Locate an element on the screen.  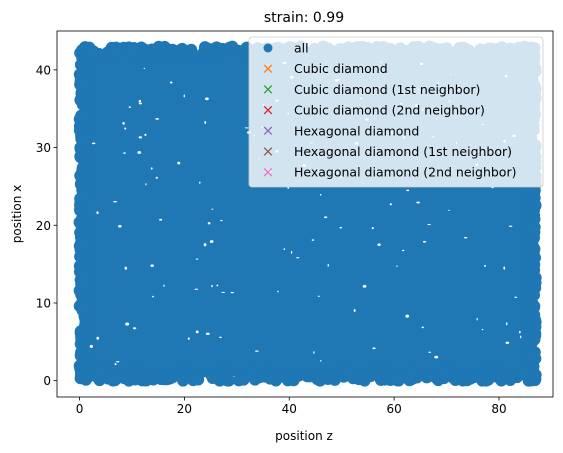
y-axis-label: position x is located at coordinates (17, 214).